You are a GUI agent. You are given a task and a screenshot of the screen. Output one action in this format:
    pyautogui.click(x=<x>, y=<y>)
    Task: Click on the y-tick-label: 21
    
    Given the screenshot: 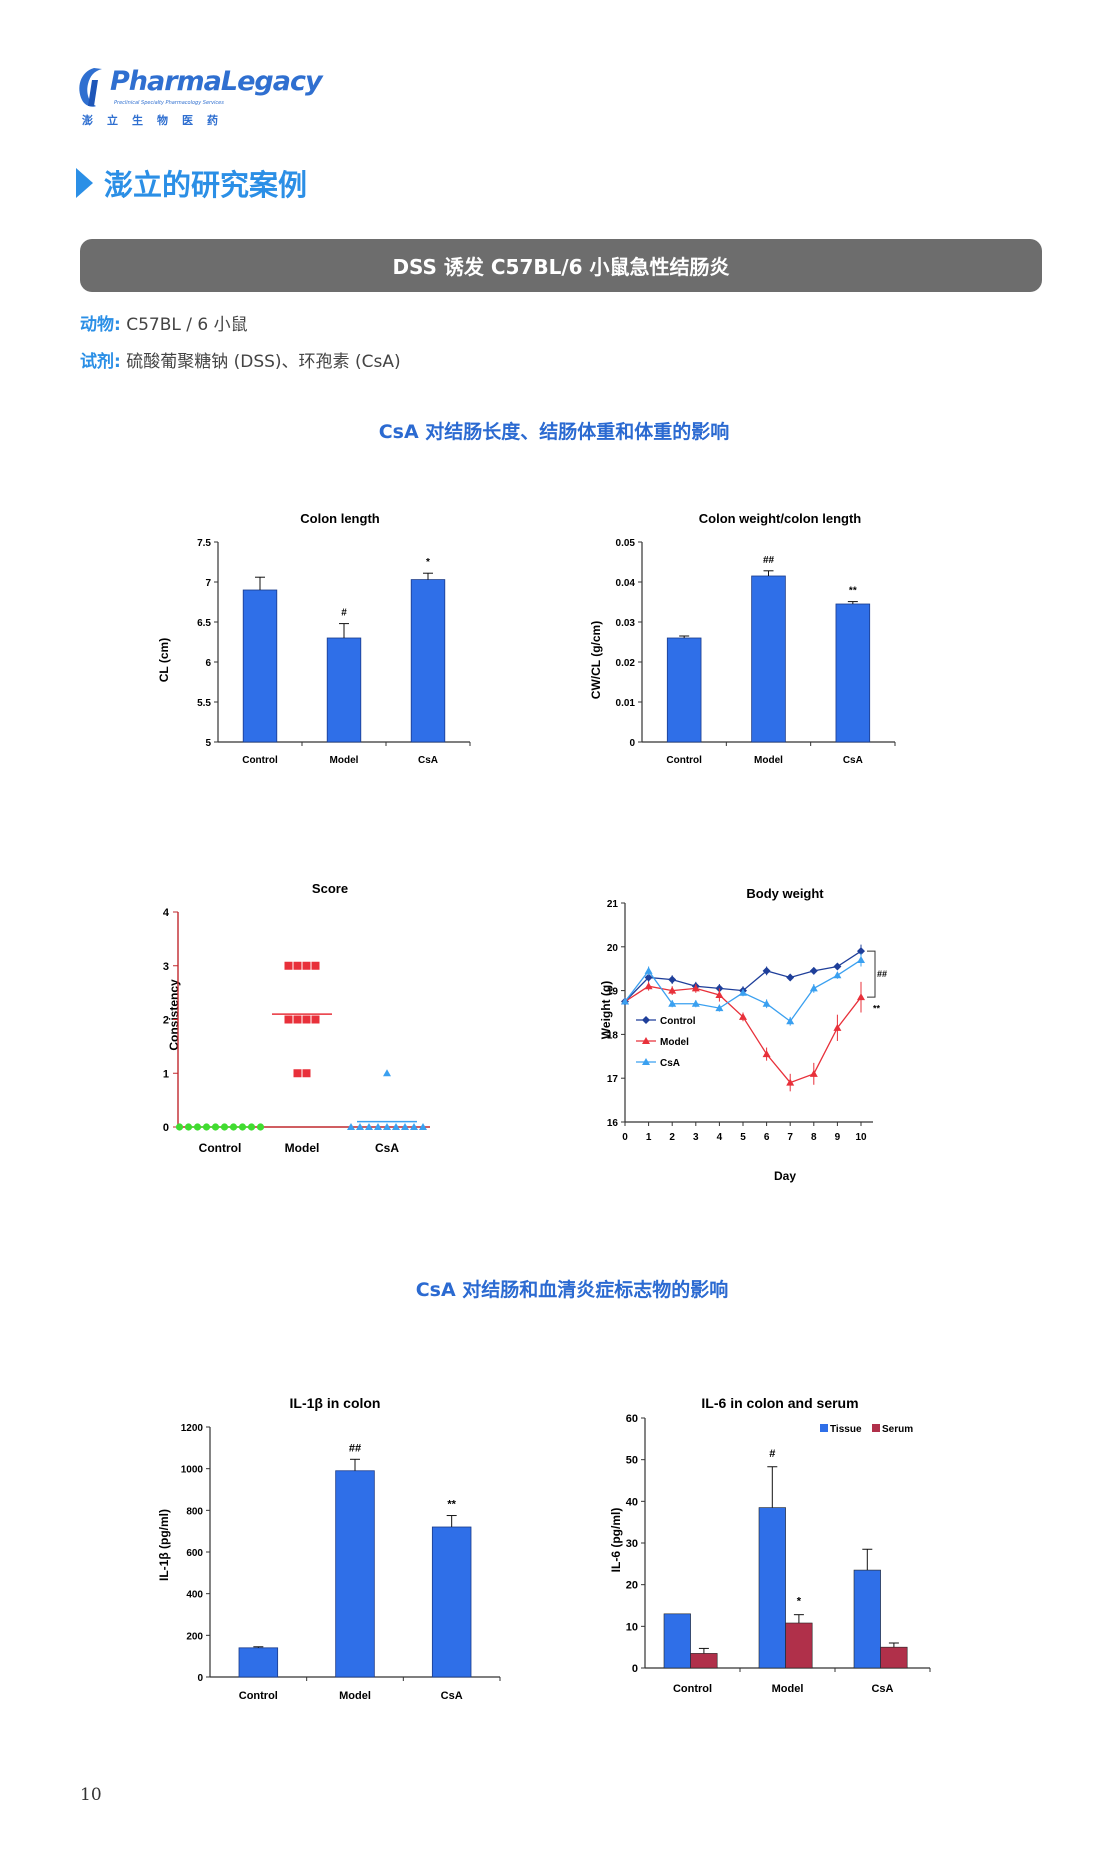 What is the action you would take?
    pyautogui.click(x=613, y=904)
    